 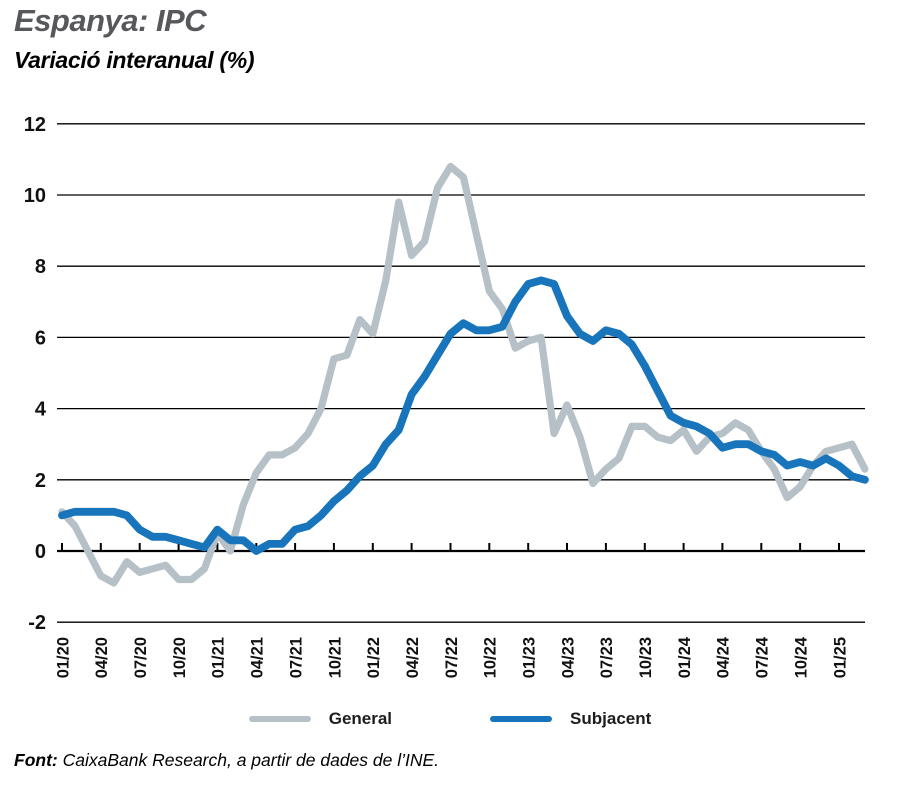 I want to click on y-axis-label: 12, so click(x=35, y=125).